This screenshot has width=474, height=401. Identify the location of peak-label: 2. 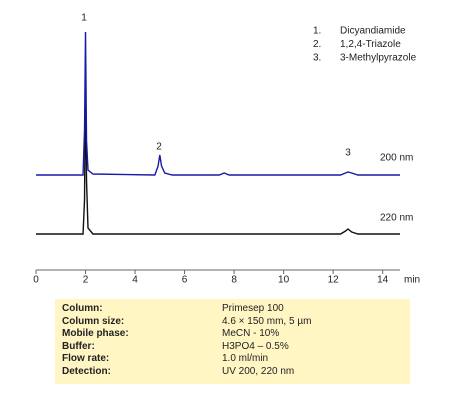
(159, 147).